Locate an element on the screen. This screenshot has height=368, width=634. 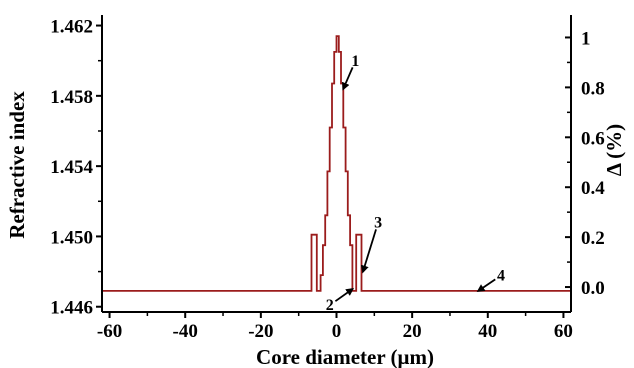
y2-tick-label: 0.8 is located at coordinates (593, 88).